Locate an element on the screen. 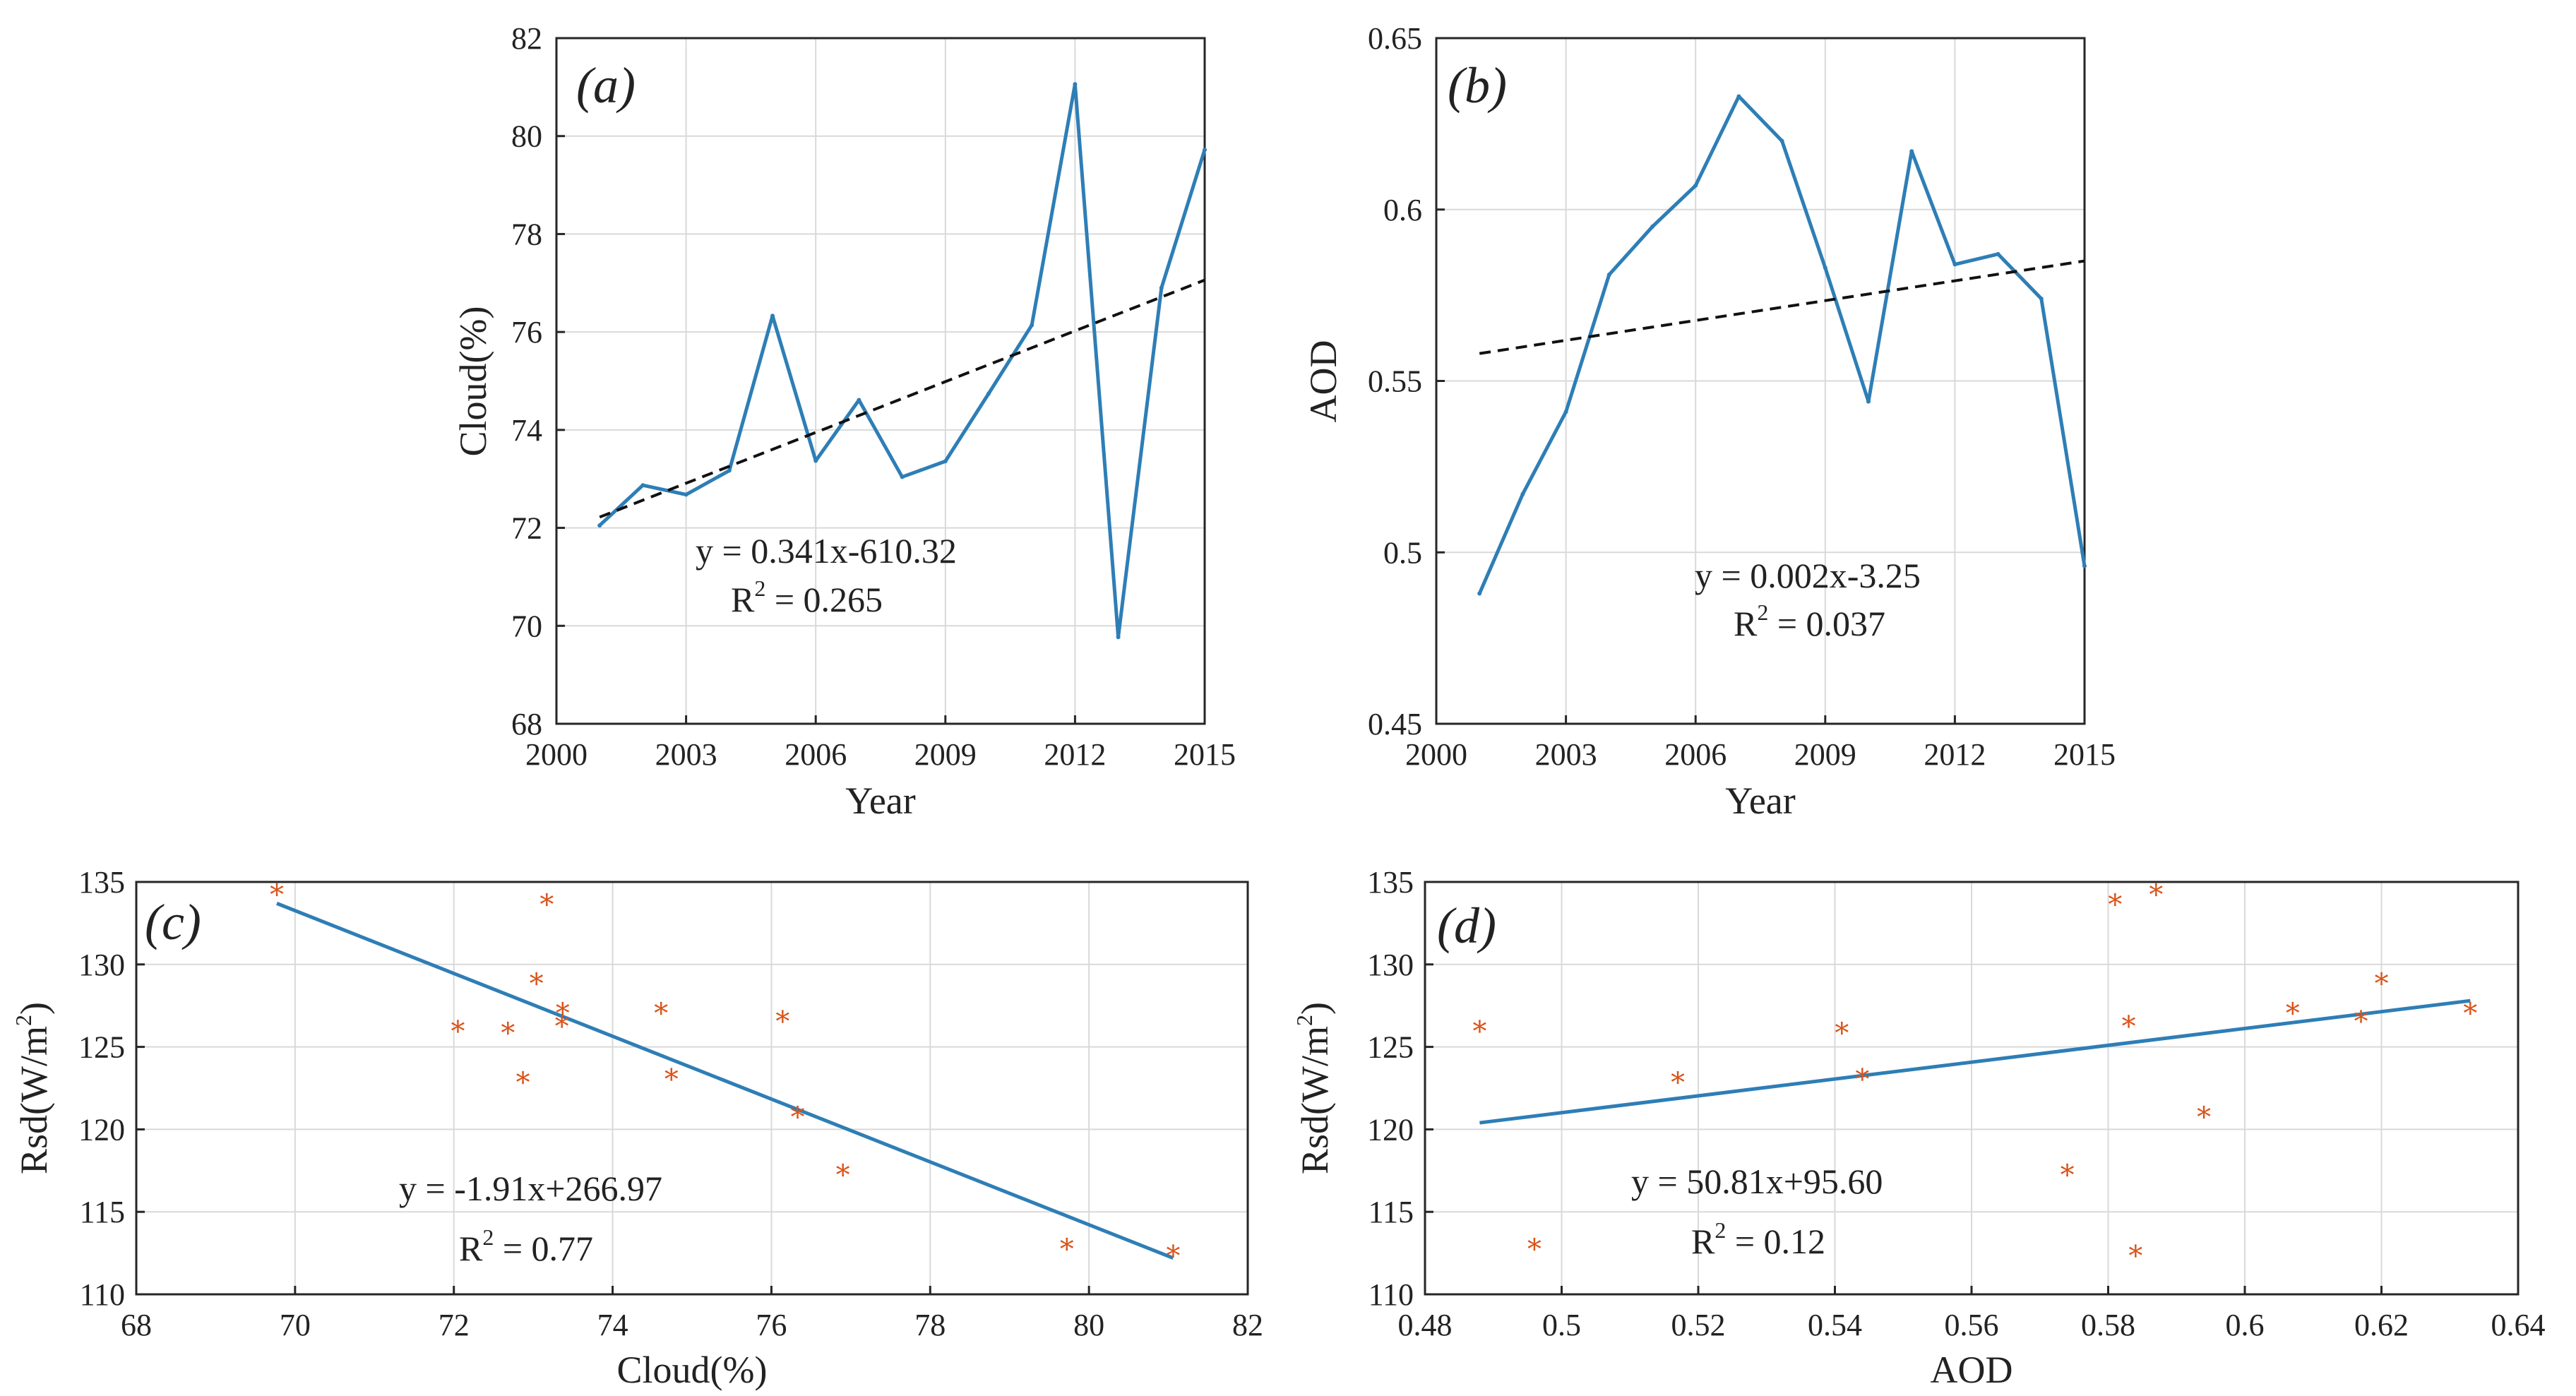 The width and height of the screenshot is (2576, 1396). y-tick-label: 0.6 is located at coordinates (1402, 210).